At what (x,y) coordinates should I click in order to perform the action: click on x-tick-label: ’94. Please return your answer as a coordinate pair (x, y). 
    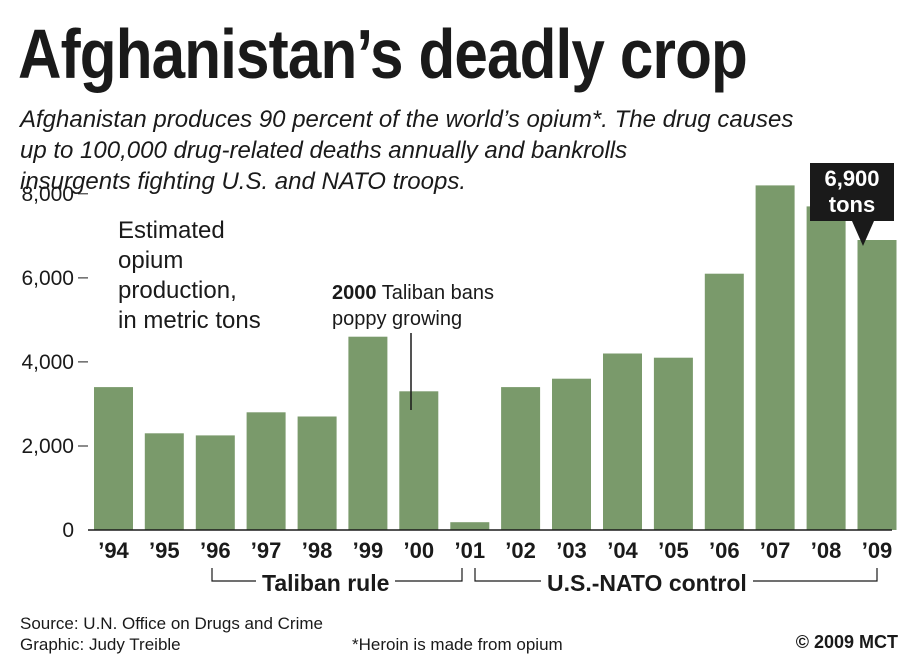
    Looking at the image, I should click on (113, 550).